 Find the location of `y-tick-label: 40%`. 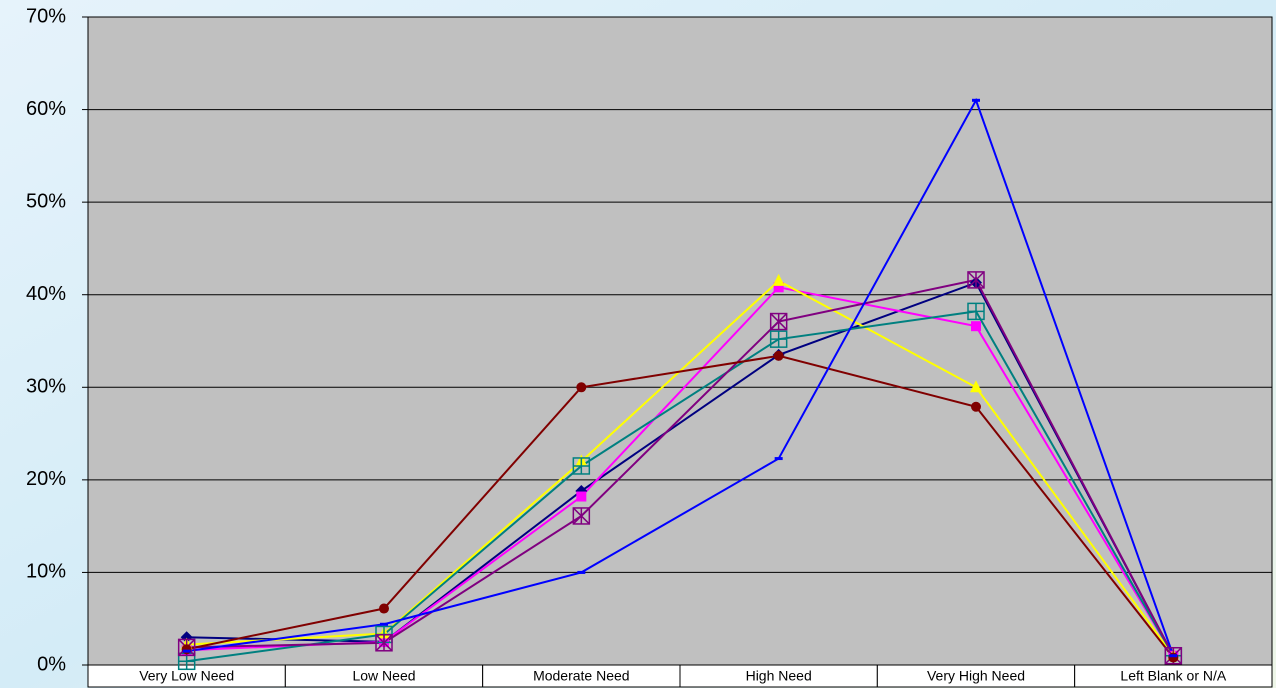

y-tick-label: 40% is located at coordinates (46, 294).